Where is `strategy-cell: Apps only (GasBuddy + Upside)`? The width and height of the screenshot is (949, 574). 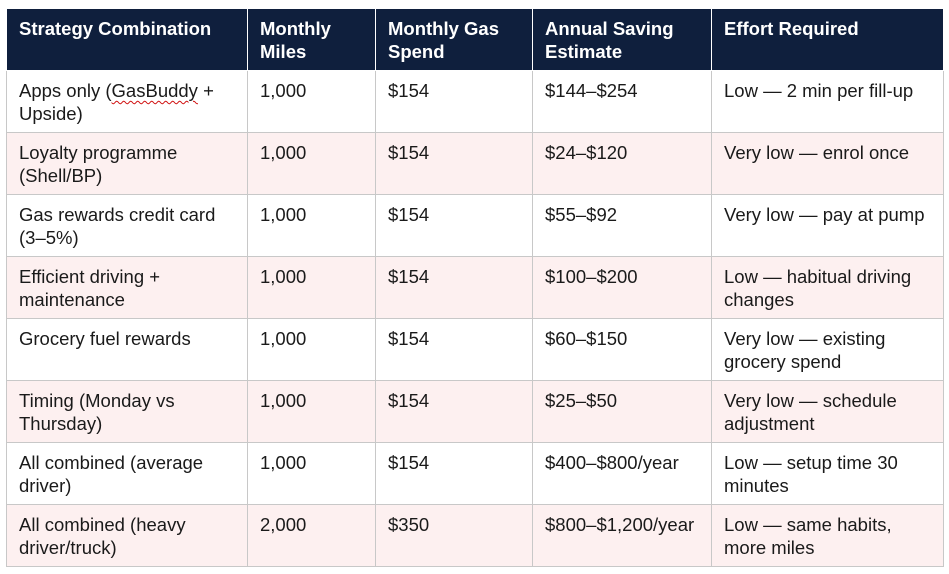 strategy-cell: Apps only (GasBuddy + Upside) is located at coordinates (127, 101).